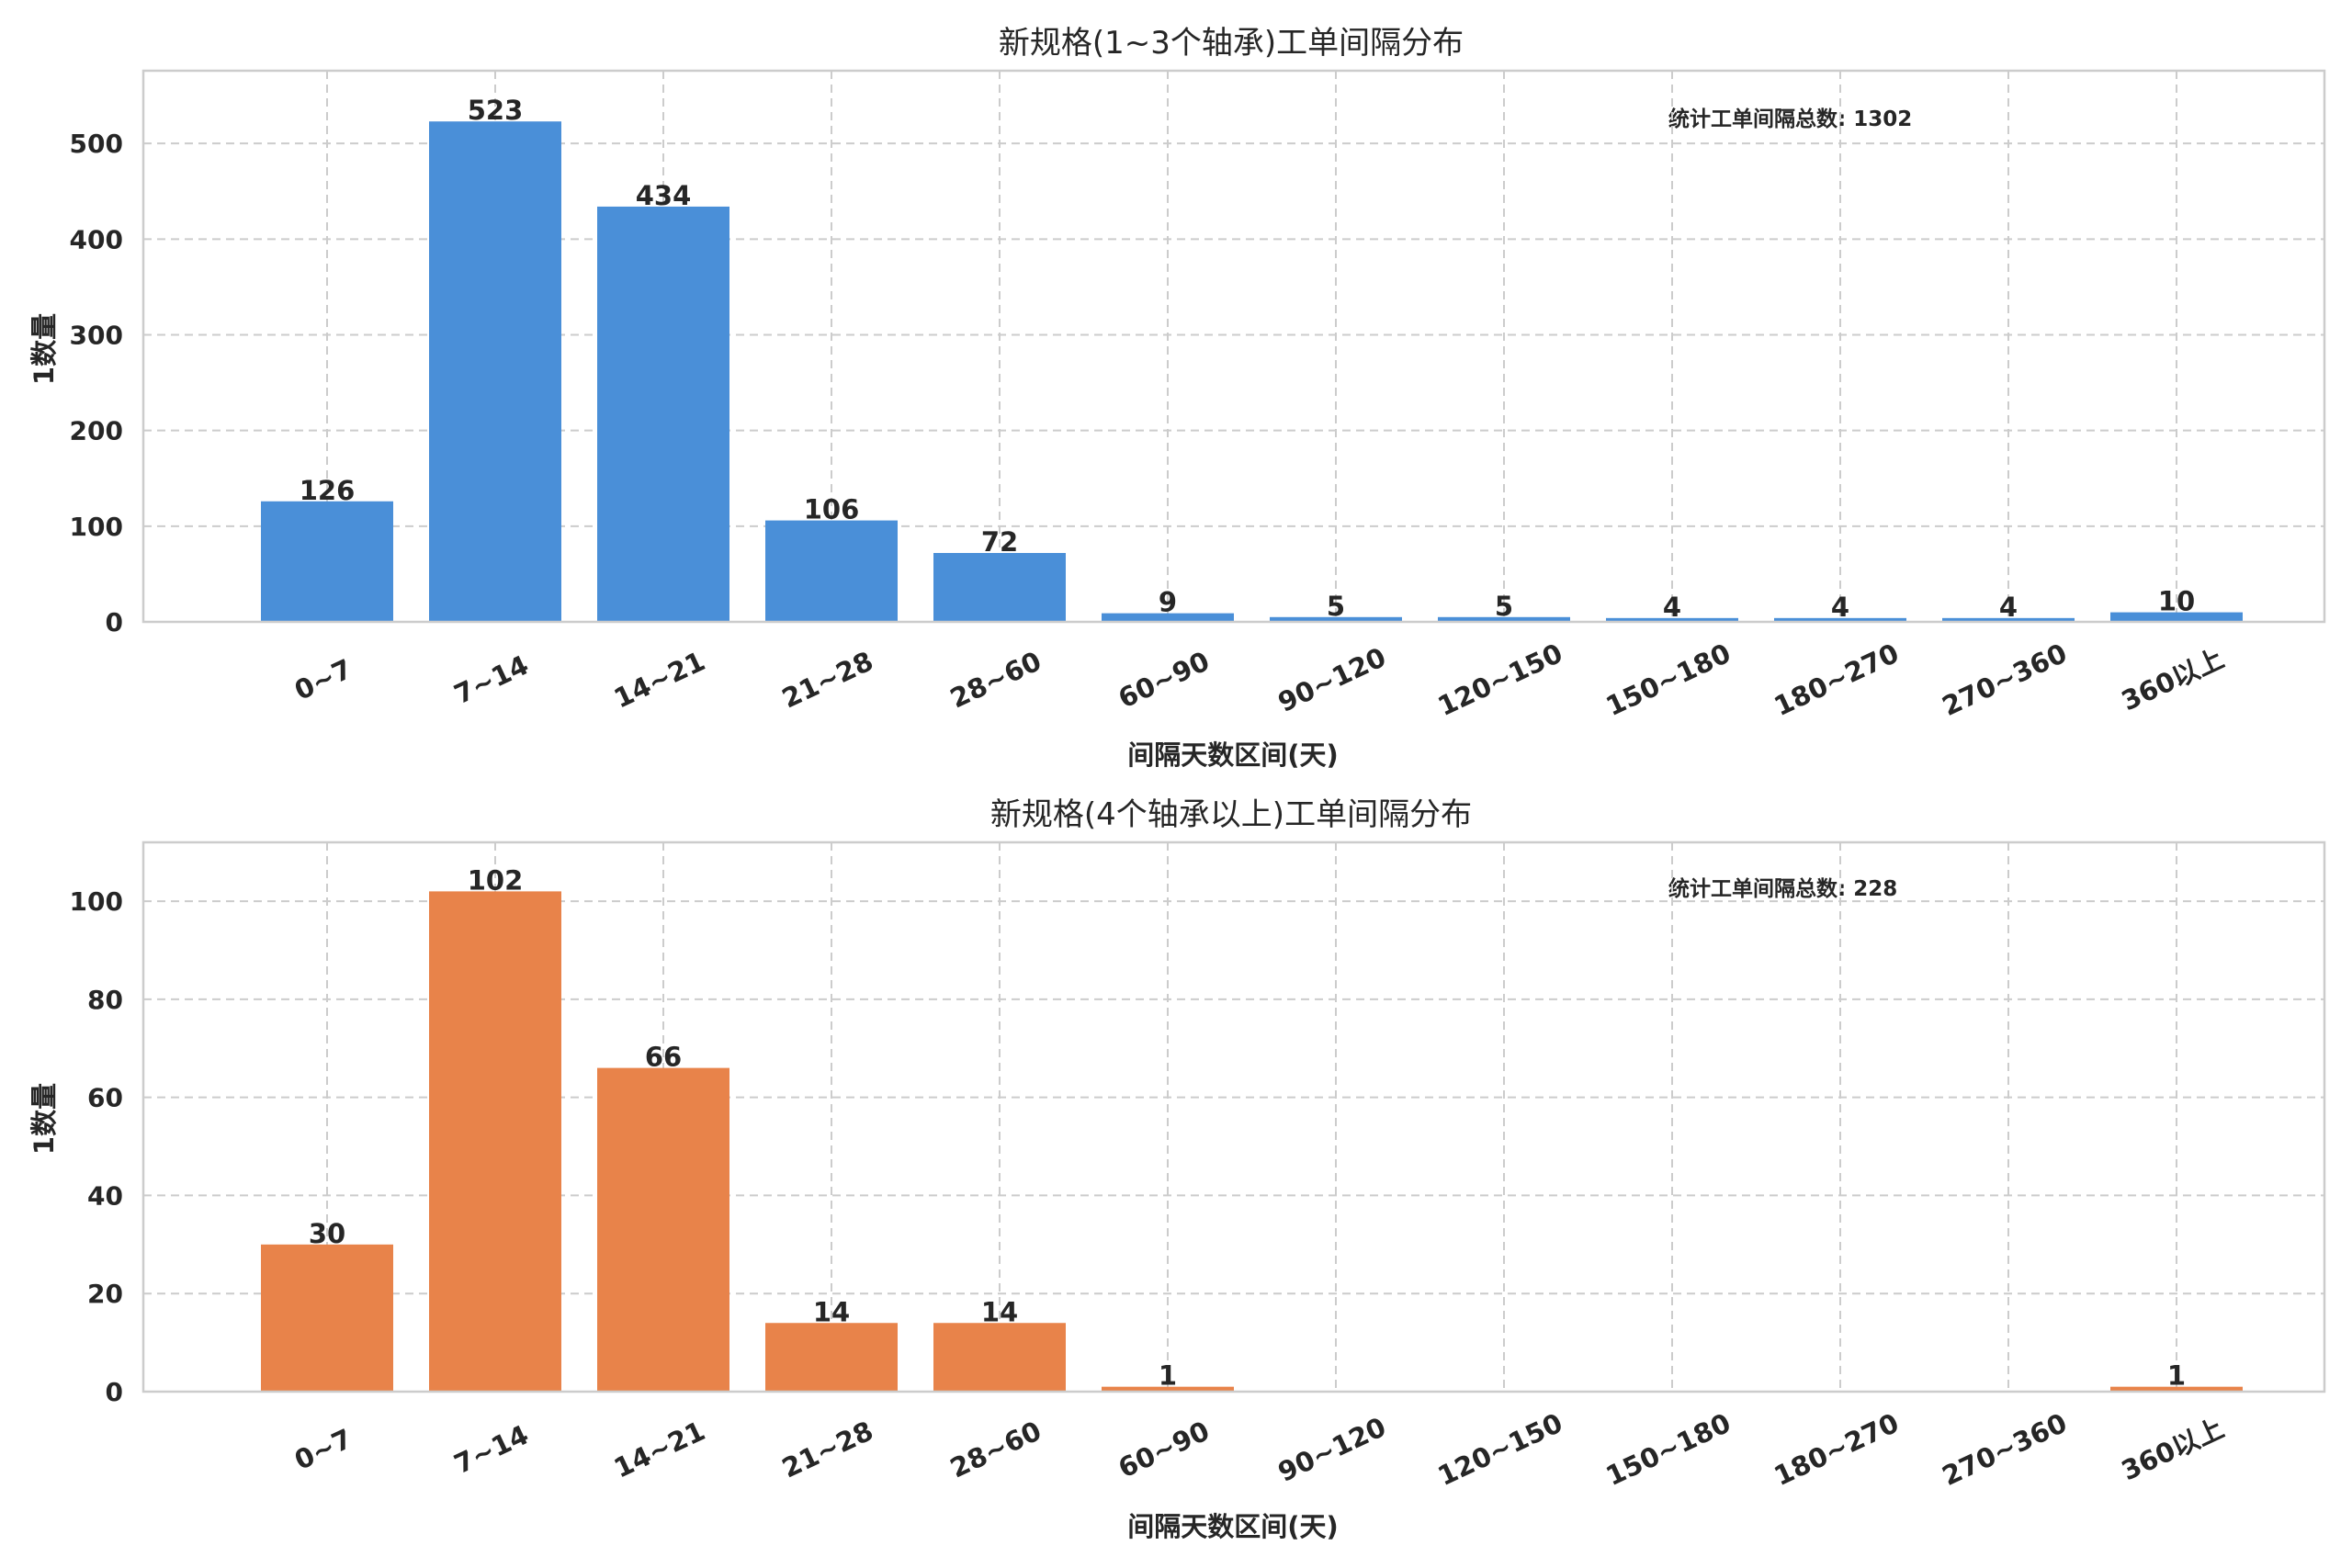 Image resolution: width=2352 pixels, height=1568 pixels. Describe the element at coordinates (96, 144) in the screenshot. I see `y-tick-label: 500` at that location.